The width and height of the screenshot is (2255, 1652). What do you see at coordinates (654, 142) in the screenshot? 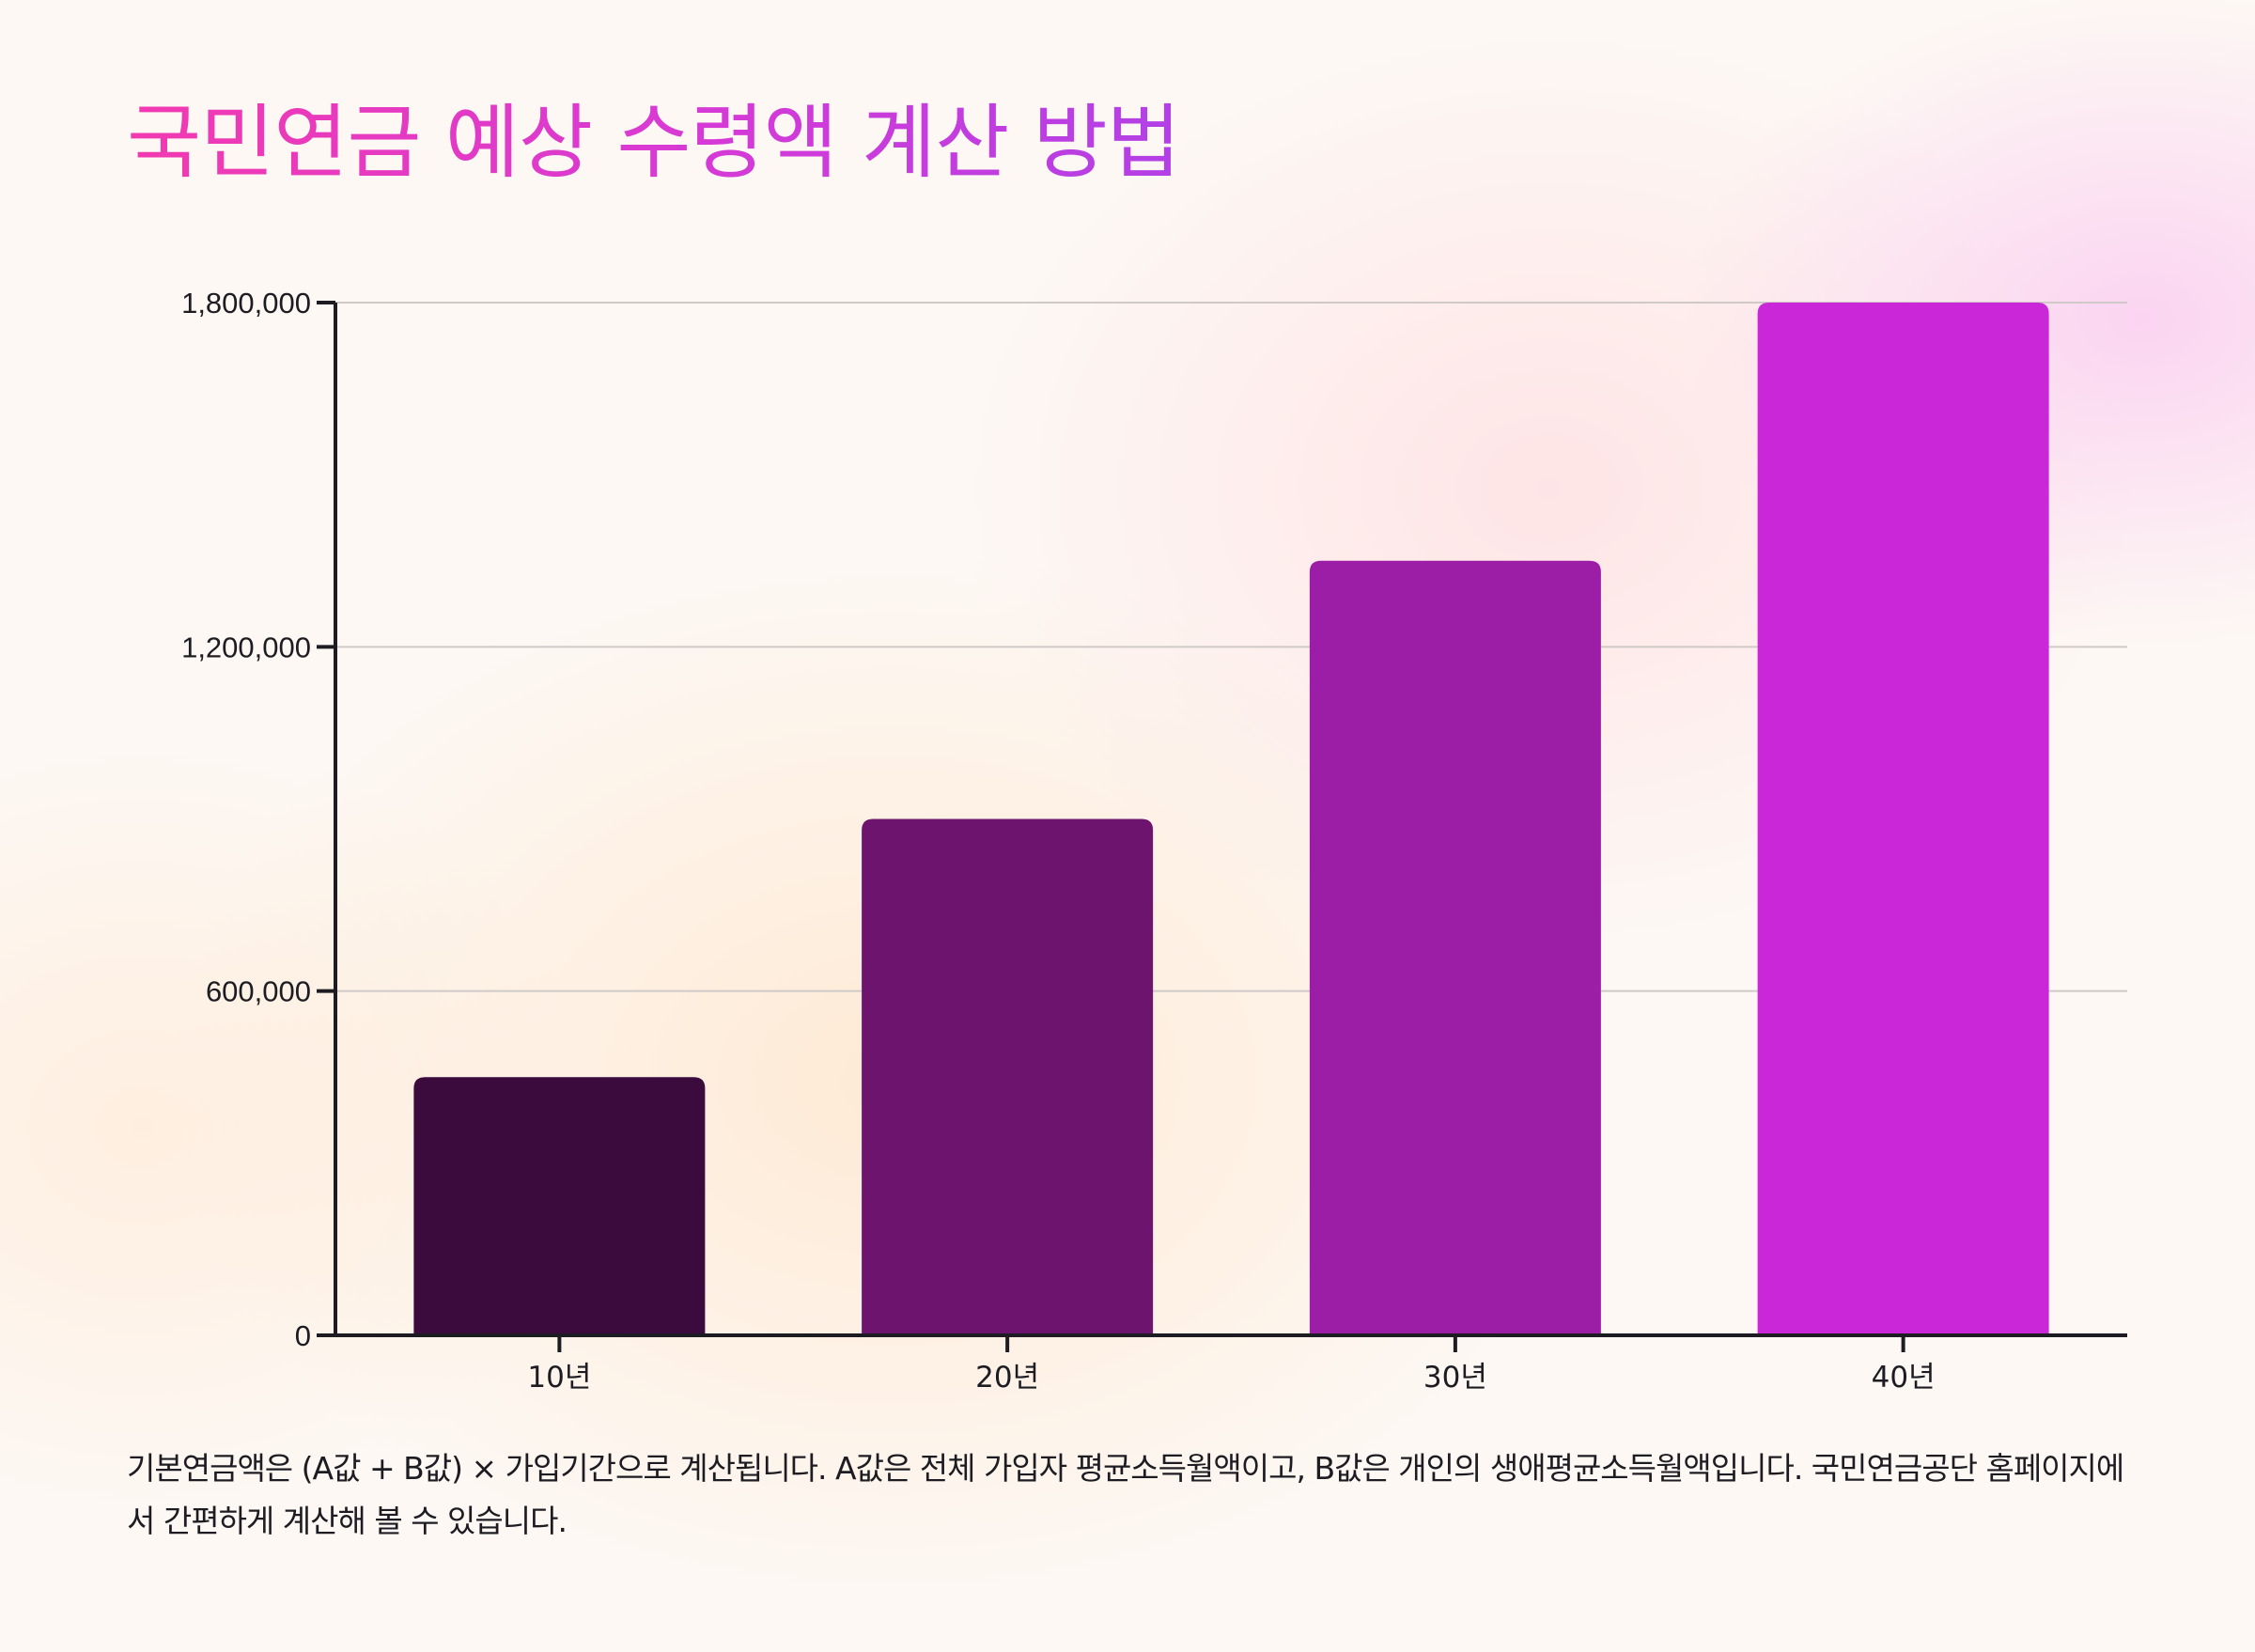
I see `chart-title: 국민연금 예상 수령액 계산 방법` at bounding box center [654, 142].